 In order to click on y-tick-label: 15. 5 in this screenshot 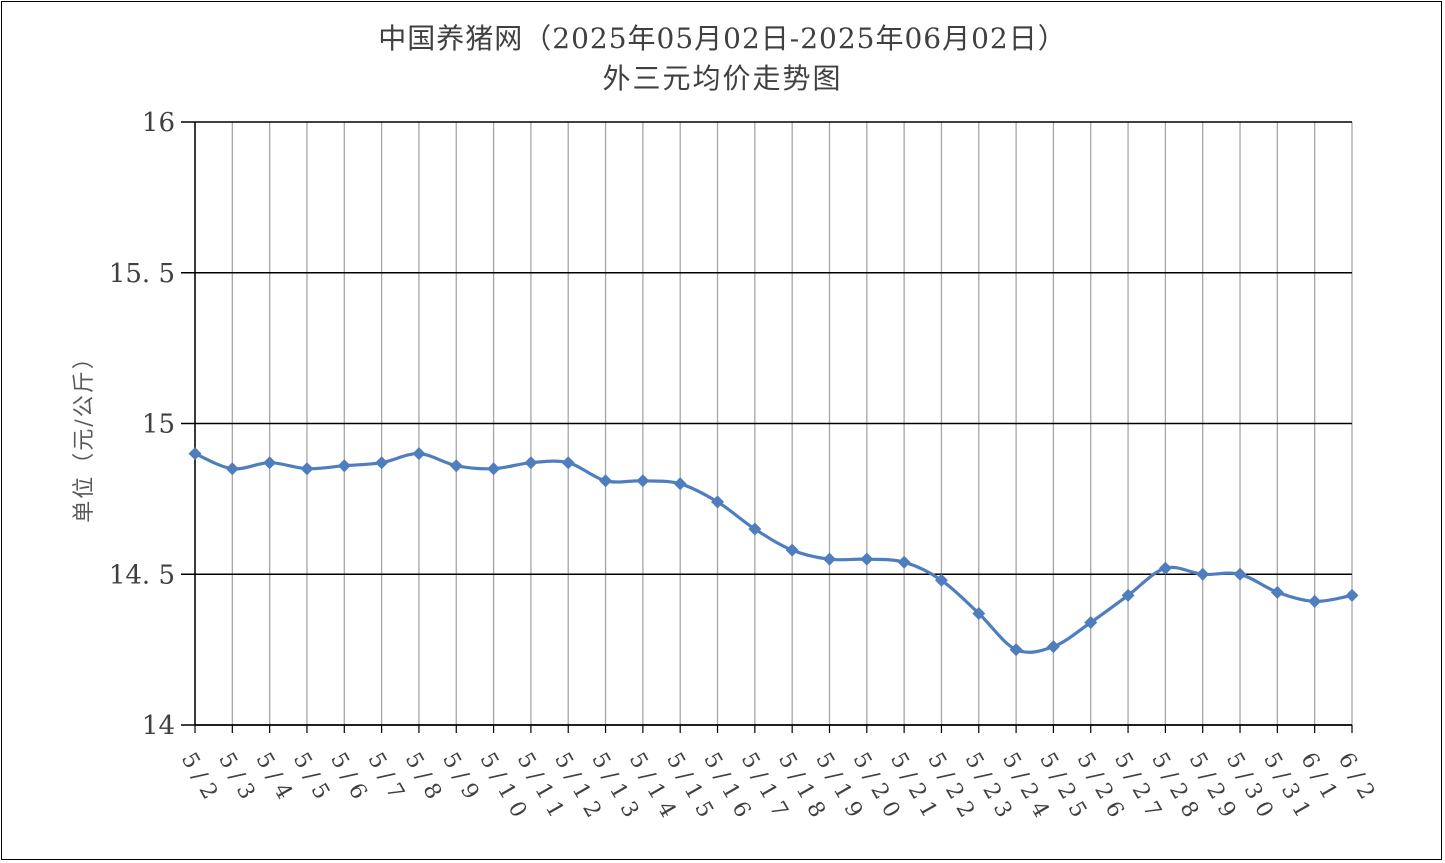, I will do `click(142, 274)`.